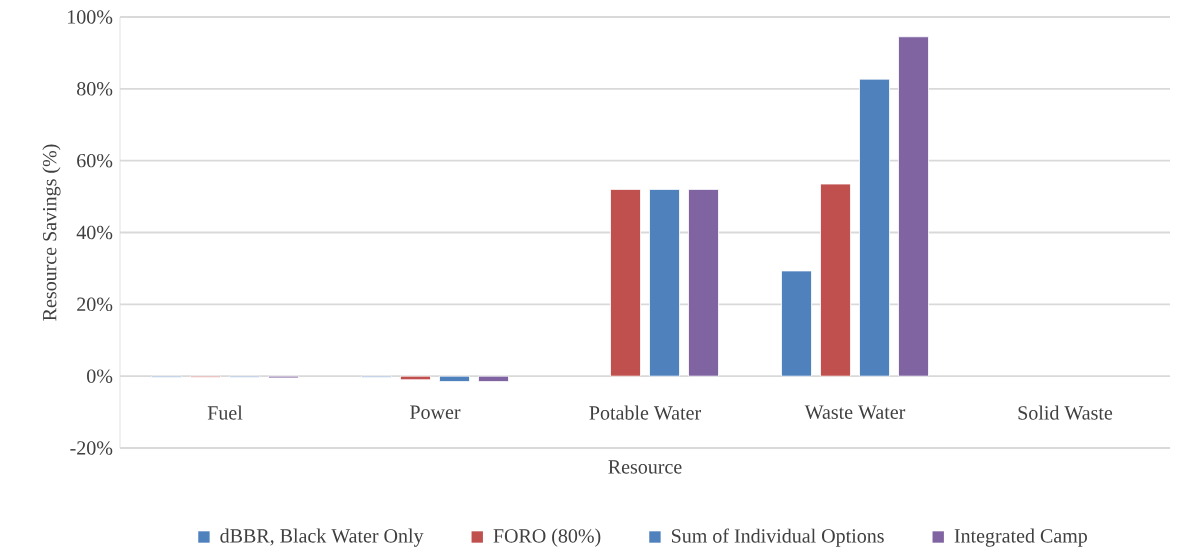 The image size is (1182, 552). What do you see at coordinates (435, 412) in the screenshot?
I see `x-tick-label: Power` at bounding box center [435, 412].